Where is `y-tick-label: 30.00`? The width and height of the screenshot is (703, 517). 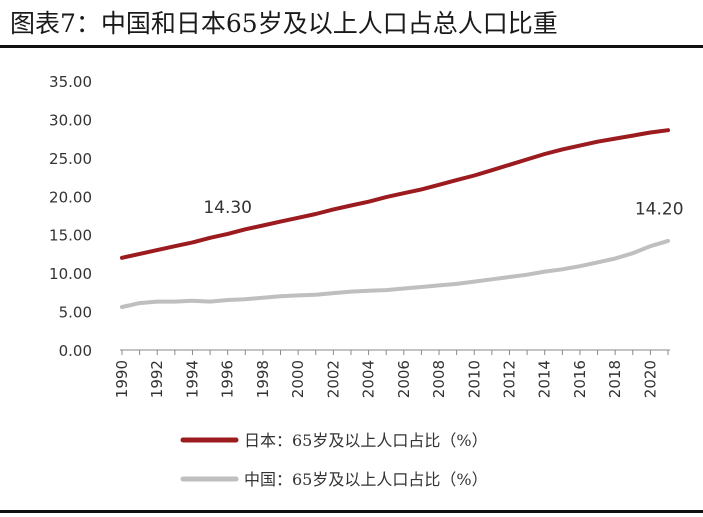 y-tick-label: 30.00 is located at coordinates (70, 120).